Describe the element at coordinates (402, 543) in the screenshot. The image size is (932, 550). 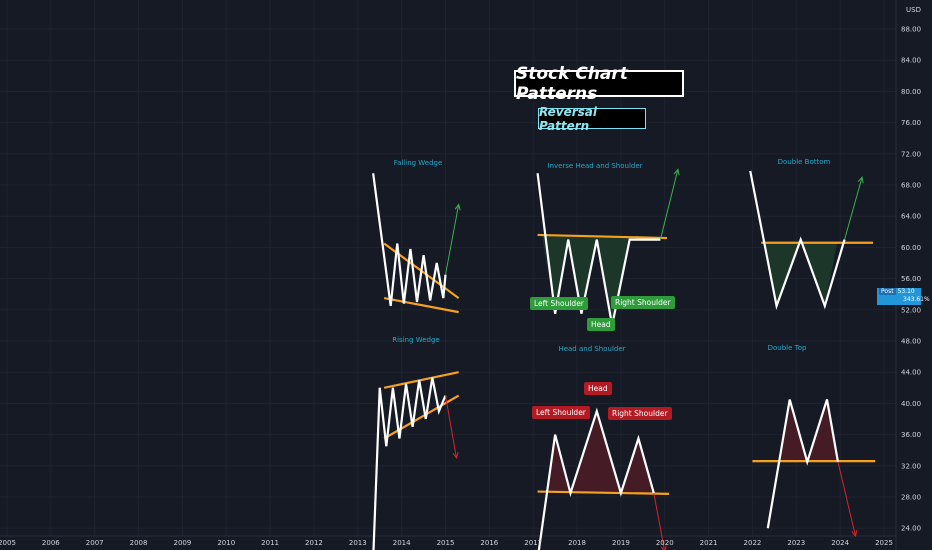
I see `x-tick-label: 2014` at that location.